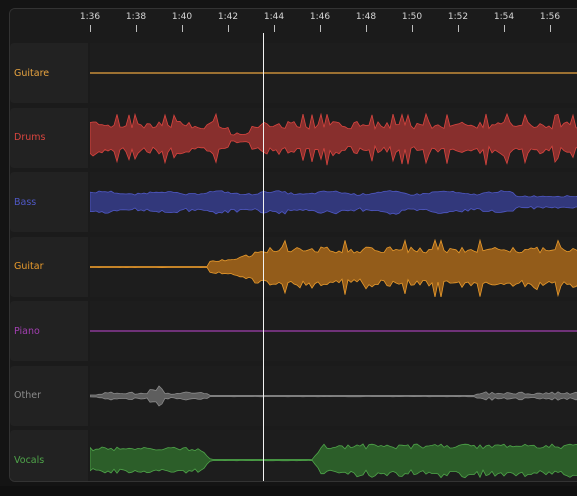 The width and height of the screenshot is (577, 496). Describe the element at coordinates (27, 395) in the screenshot. I see `track-name: Other` at that location.